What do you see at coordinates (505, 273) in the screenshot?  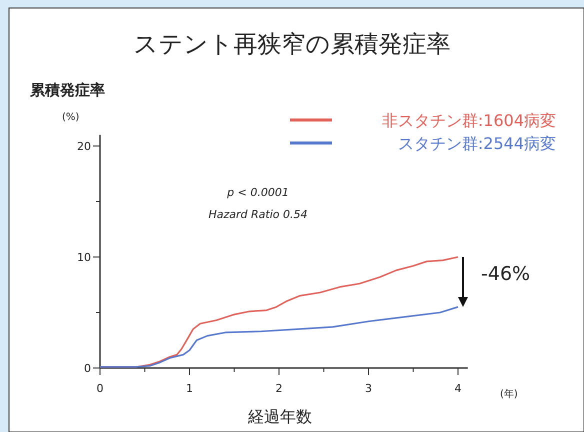 I see `annotation: -46%` at bounding box center [505, 273].